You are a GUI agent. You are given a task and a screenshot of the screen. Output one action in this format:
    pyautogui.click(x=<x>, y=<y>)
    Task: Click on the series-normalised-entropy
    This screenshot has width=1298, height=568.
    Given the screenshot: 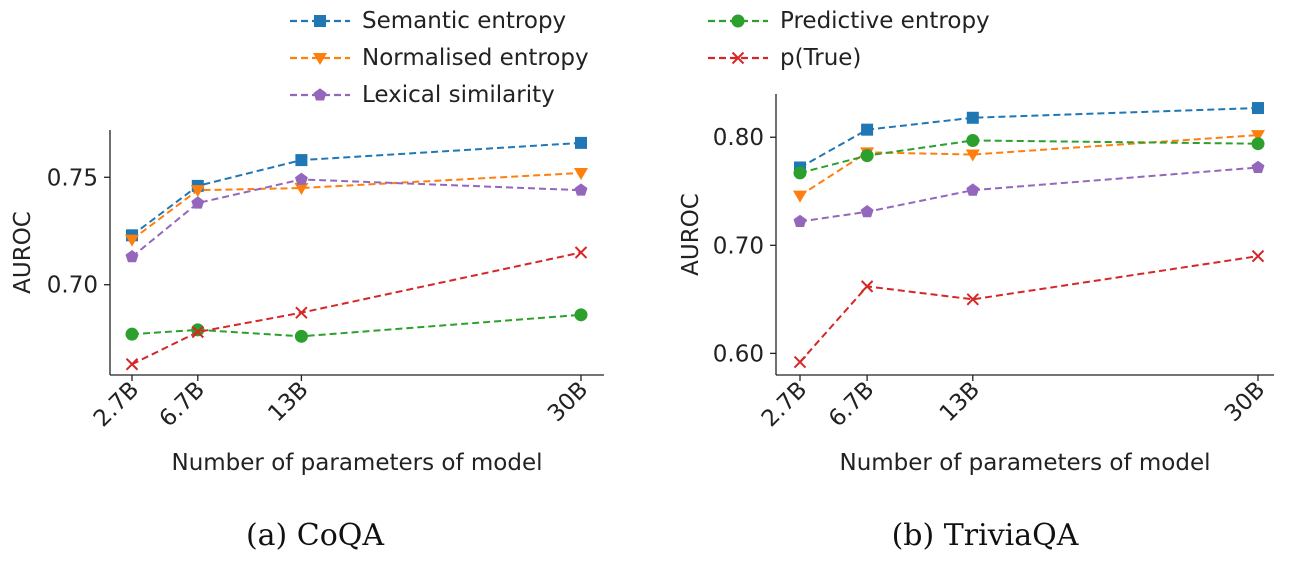 What is the action you would take?
    pyautogui.click(x=356, y=207)
    